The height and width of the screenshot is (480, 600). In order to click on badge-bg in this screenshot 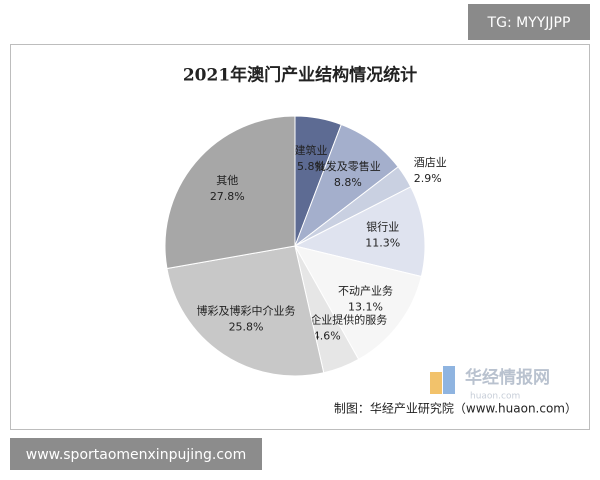, I will do `click(529, 22)`.